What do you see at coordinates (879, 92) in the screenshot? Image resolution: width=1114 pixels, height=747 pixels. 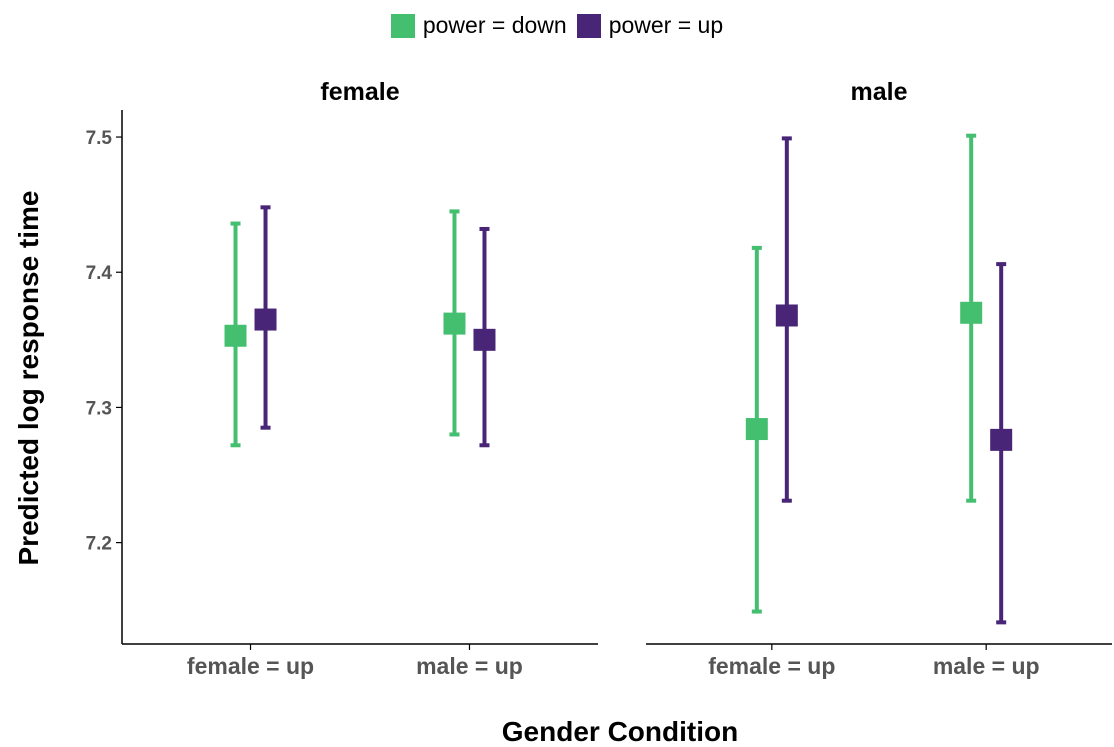 I see `facet-title-male: male` at bounding box center [879, 92].